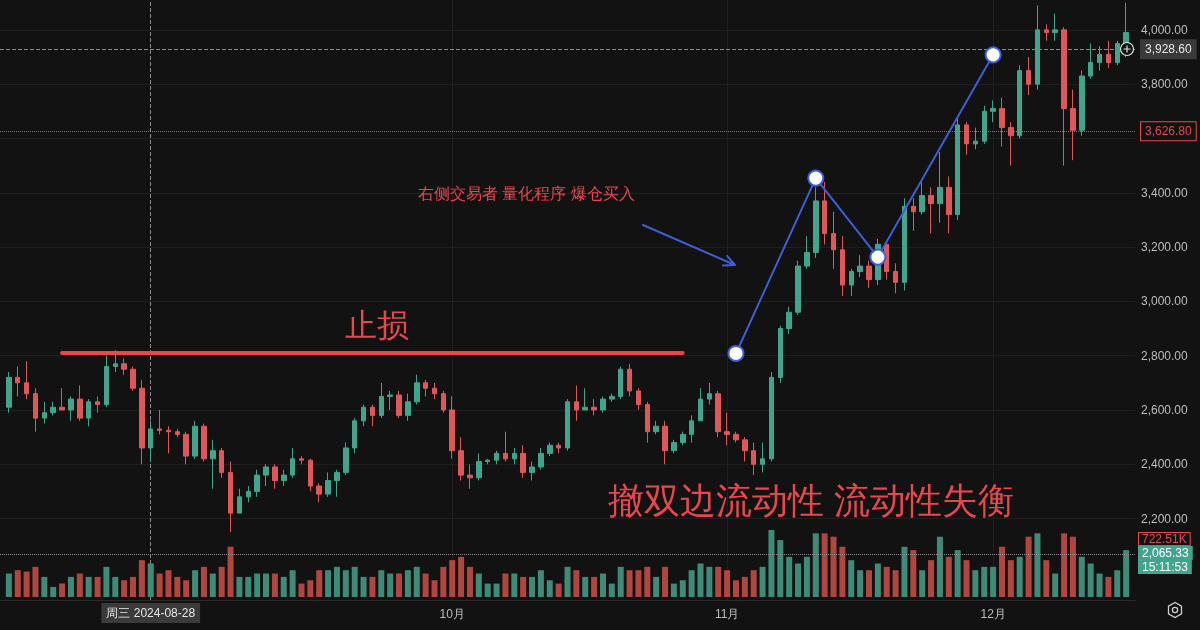 The height and width of the screenshot is (630, 1200). Describe the element at coordinates (1165, 355) in the screenshot. I see `y-tick-label: 2,800.00` at that location.